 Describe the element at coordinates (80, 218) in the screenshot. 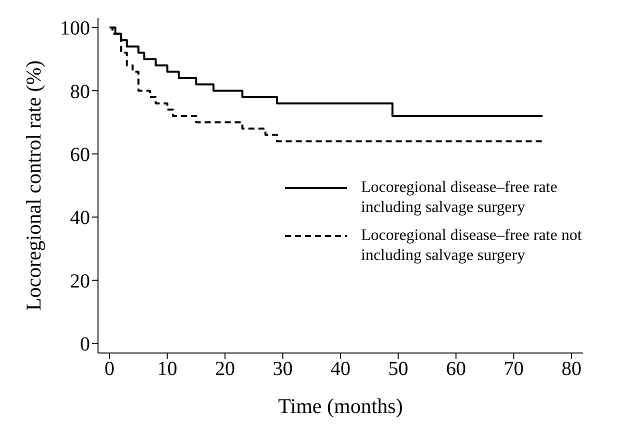

I see `y-tick-label: 40` at that location.